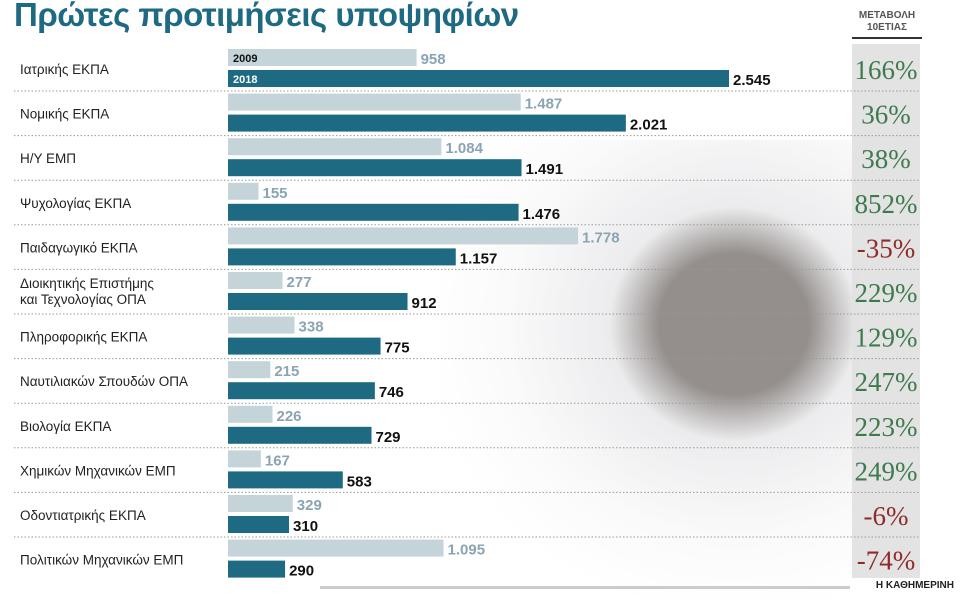 This screenshot has height=600, width=960. Describe the element at coordinates (886, 311) in the screenshot. I see `change-column-background` at that location.